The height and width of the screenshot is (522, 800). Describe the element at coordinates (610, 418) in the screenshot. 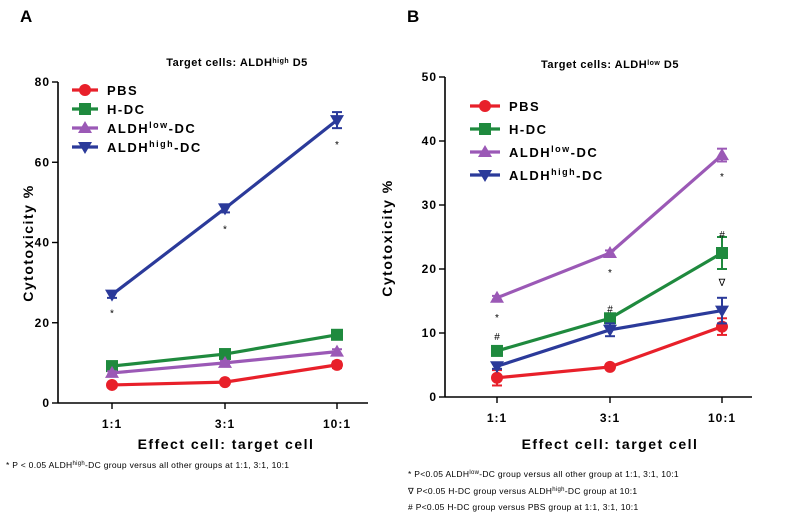

I see `panel-b-x-tick-label: 3:1` at that location.